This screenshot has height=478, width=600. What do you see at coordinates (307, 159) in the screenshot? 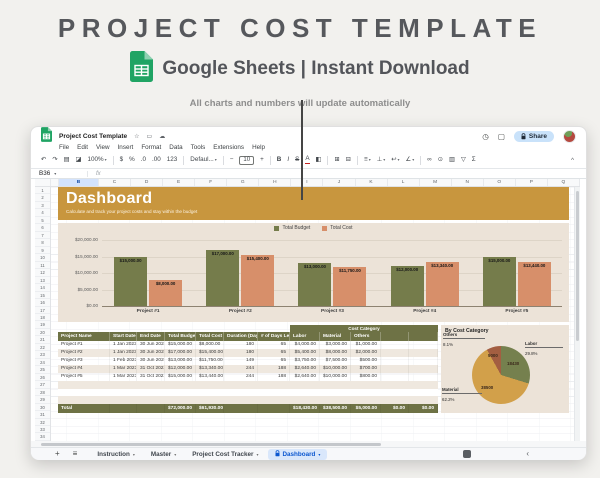
I see `text-color-icon: A` at bounding box center [307, 159].